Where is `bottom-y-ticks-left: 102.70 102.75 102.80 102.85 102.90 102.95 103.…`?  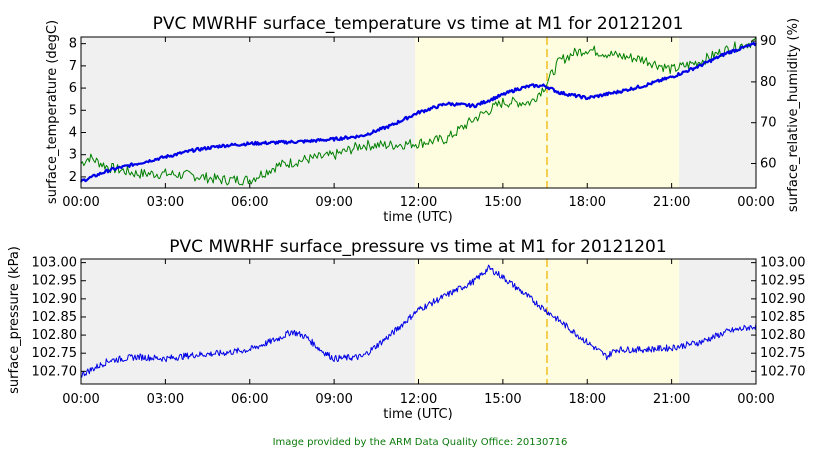 bottom-y-ticks-left: 102.70 102.75 102.80 102.85 102.90 102.95 103.… is located at coordinates (59, 317).